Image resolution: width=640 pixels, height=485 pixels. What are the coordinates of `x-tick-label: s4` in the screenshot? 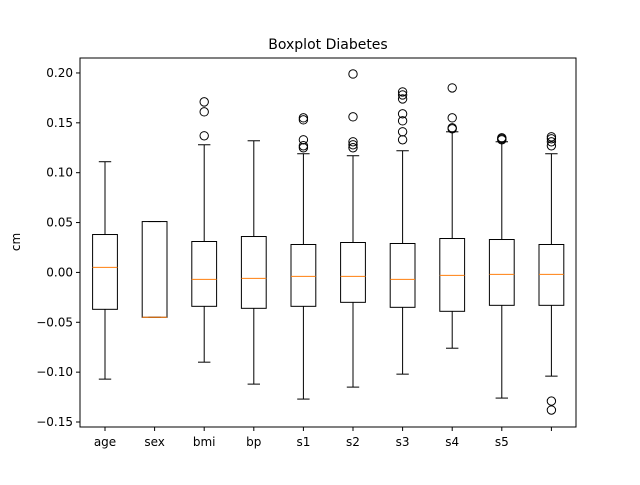 It's located at (452, 442).